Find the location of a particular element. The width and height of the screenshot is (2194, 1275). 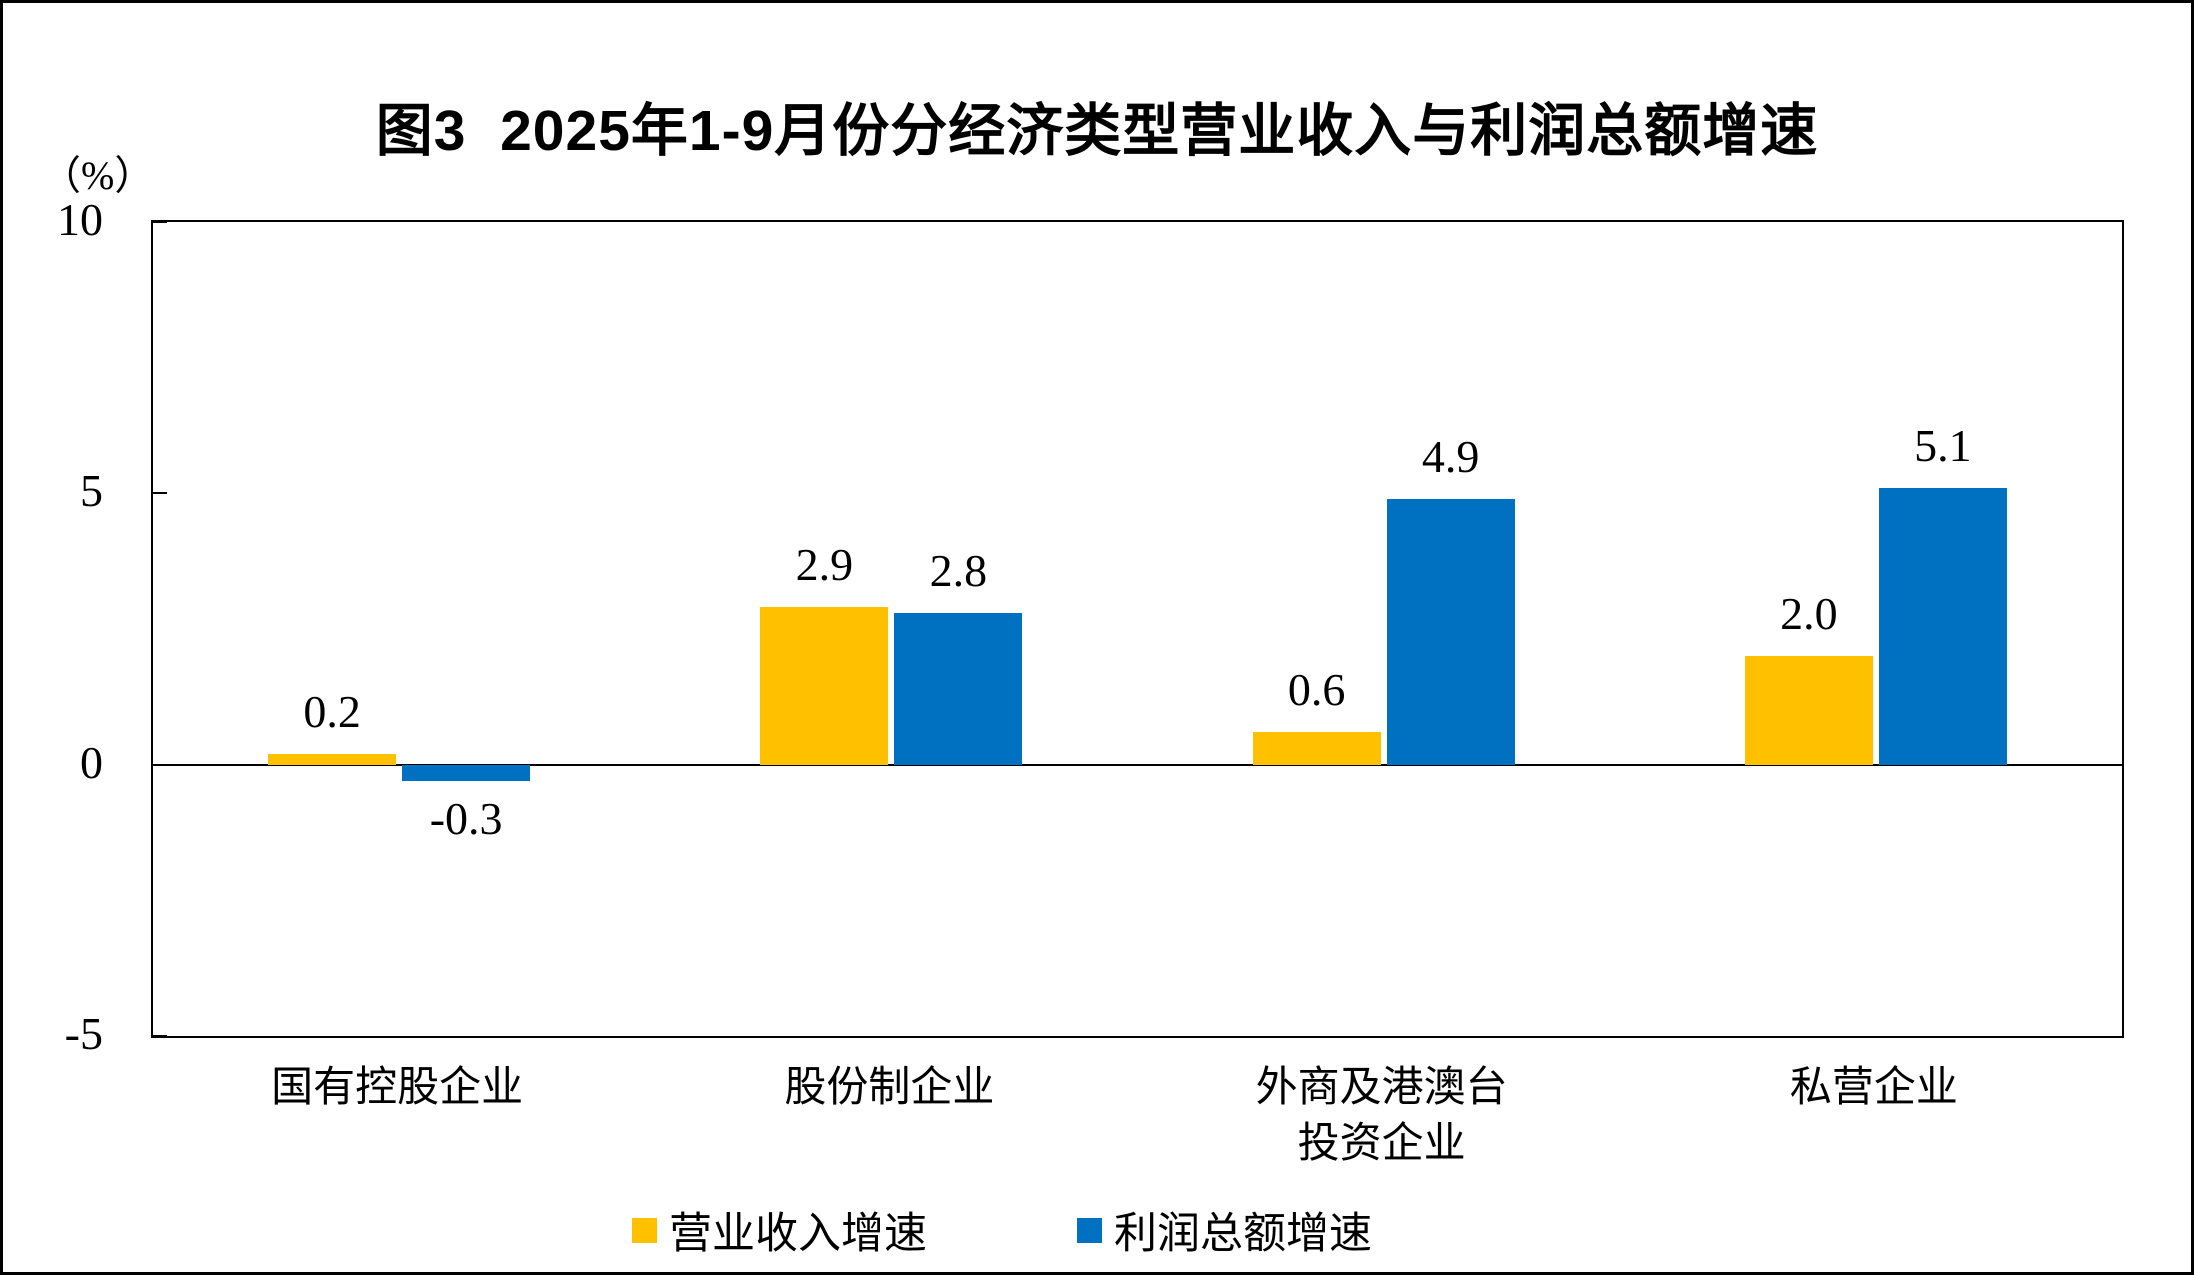

bar-series1-group3 is located at coordinates (1942, 626).